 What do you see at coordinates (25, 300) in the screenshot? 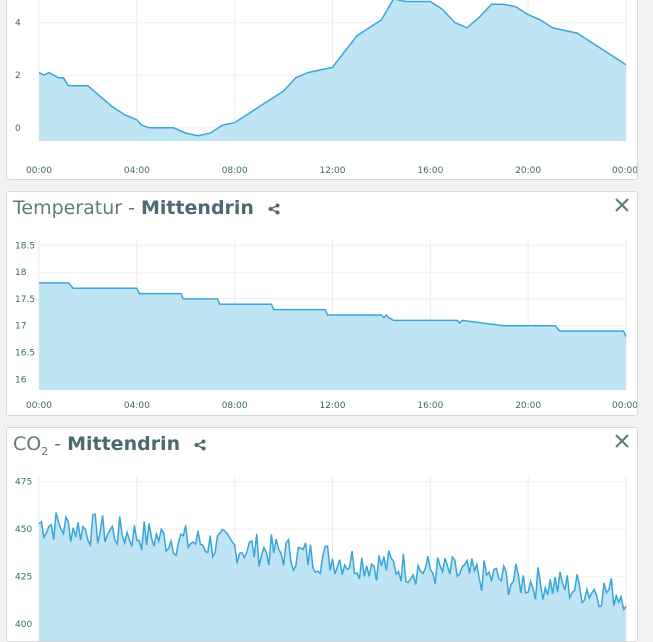
I see `y-tick-label: 17.5` at bounding box center [25, 300].